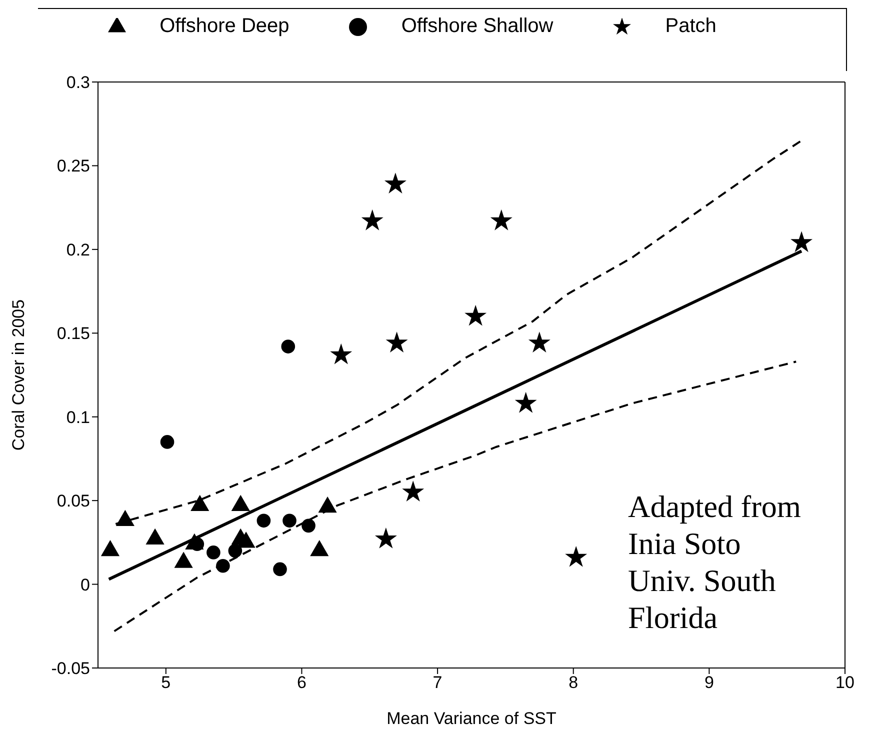 The width and height of the screenshot is (869, 746). Describe the element at coordinates (70, 668) in the screenshot. I see `y-tick-label: -0.05` at that location.